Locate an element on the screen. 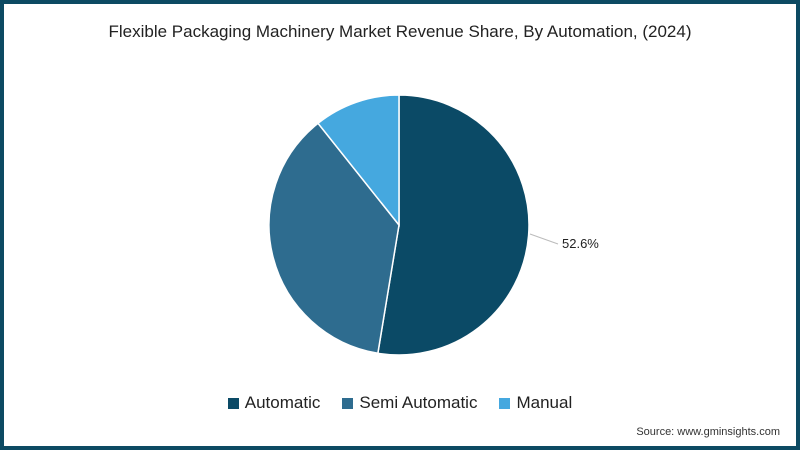  legend-label: Automatic is located at coordinates (282, 402).